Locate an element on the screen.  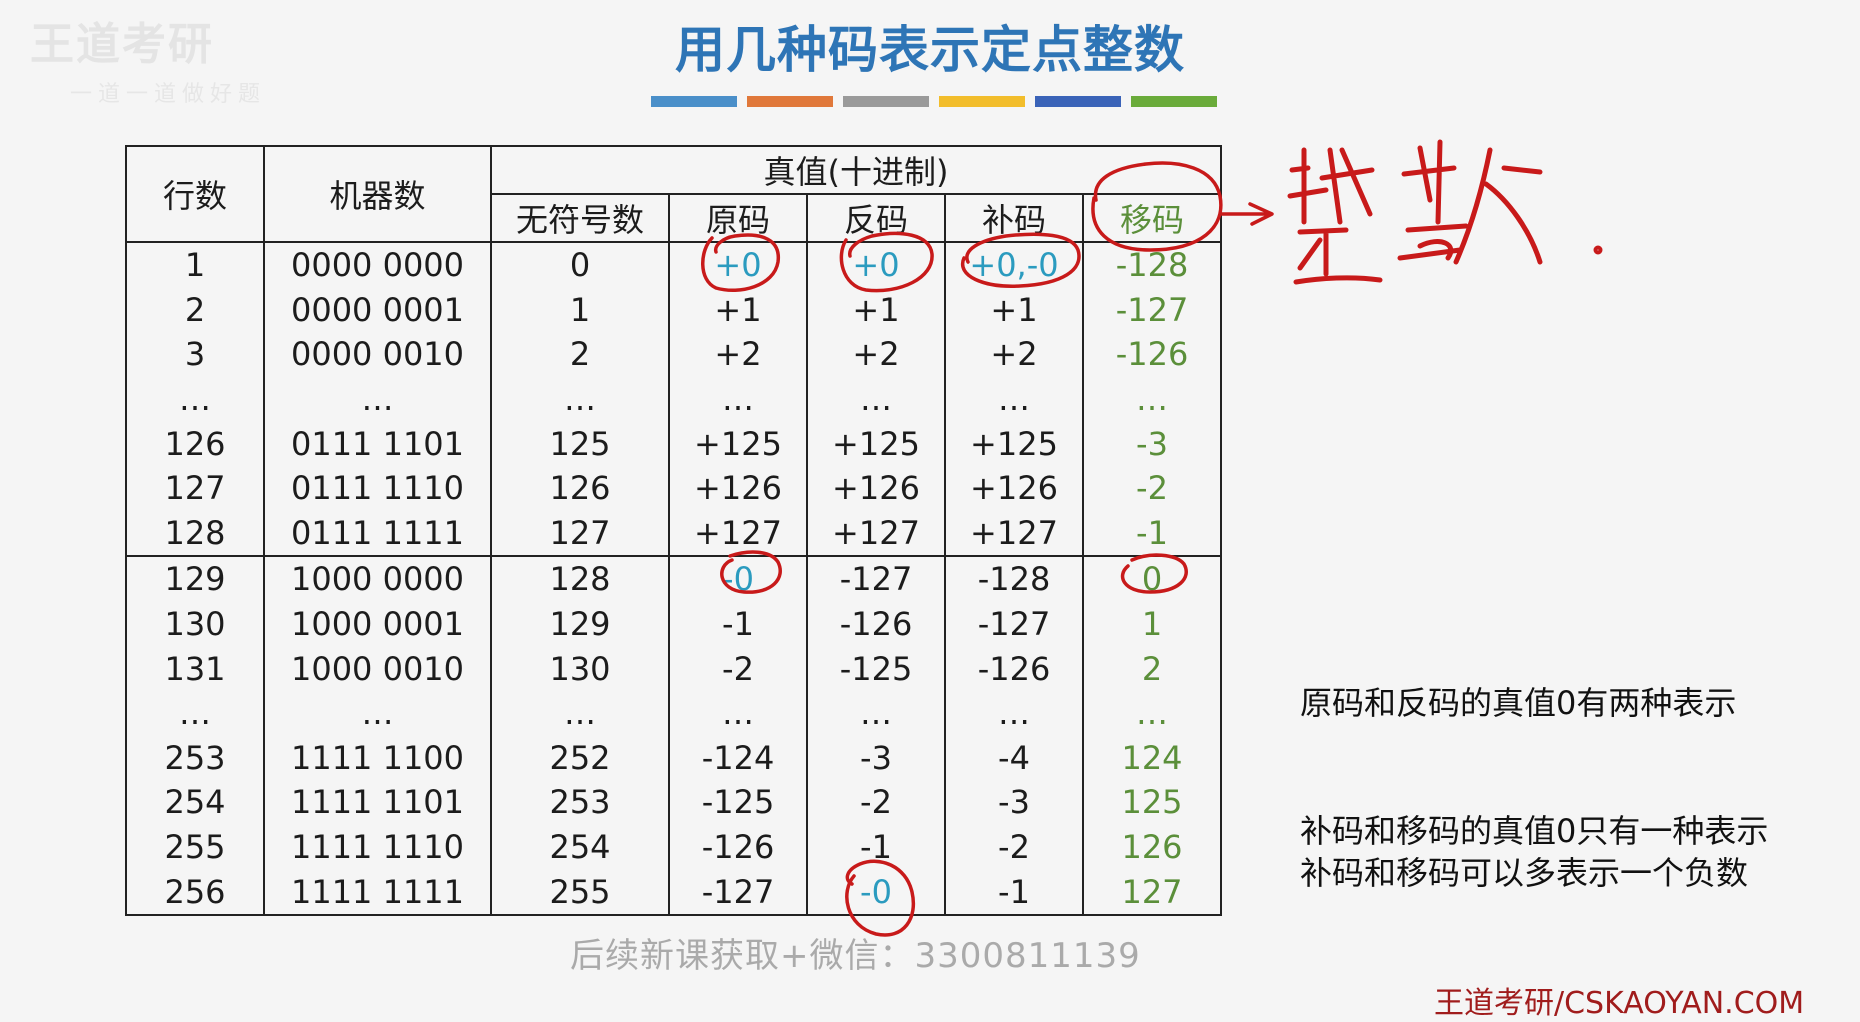
cell-unsigned: 254 is located at coordinates (579, 847).